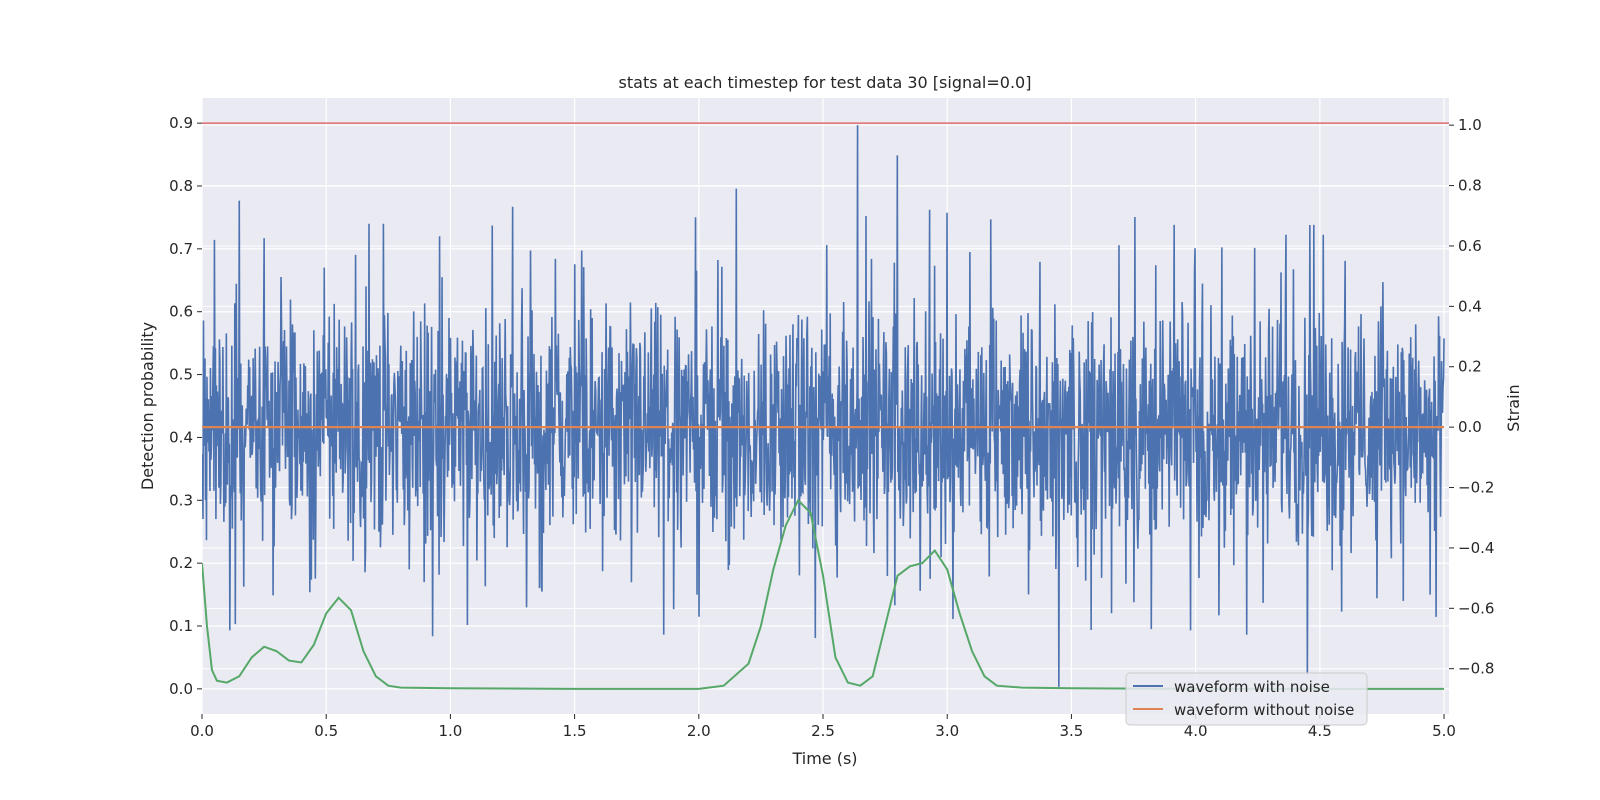  What do you see at coordinates (1320, 731) in the screenshot?
I see `x-tick-label: 4.5` at bounding box center [1320, 731].